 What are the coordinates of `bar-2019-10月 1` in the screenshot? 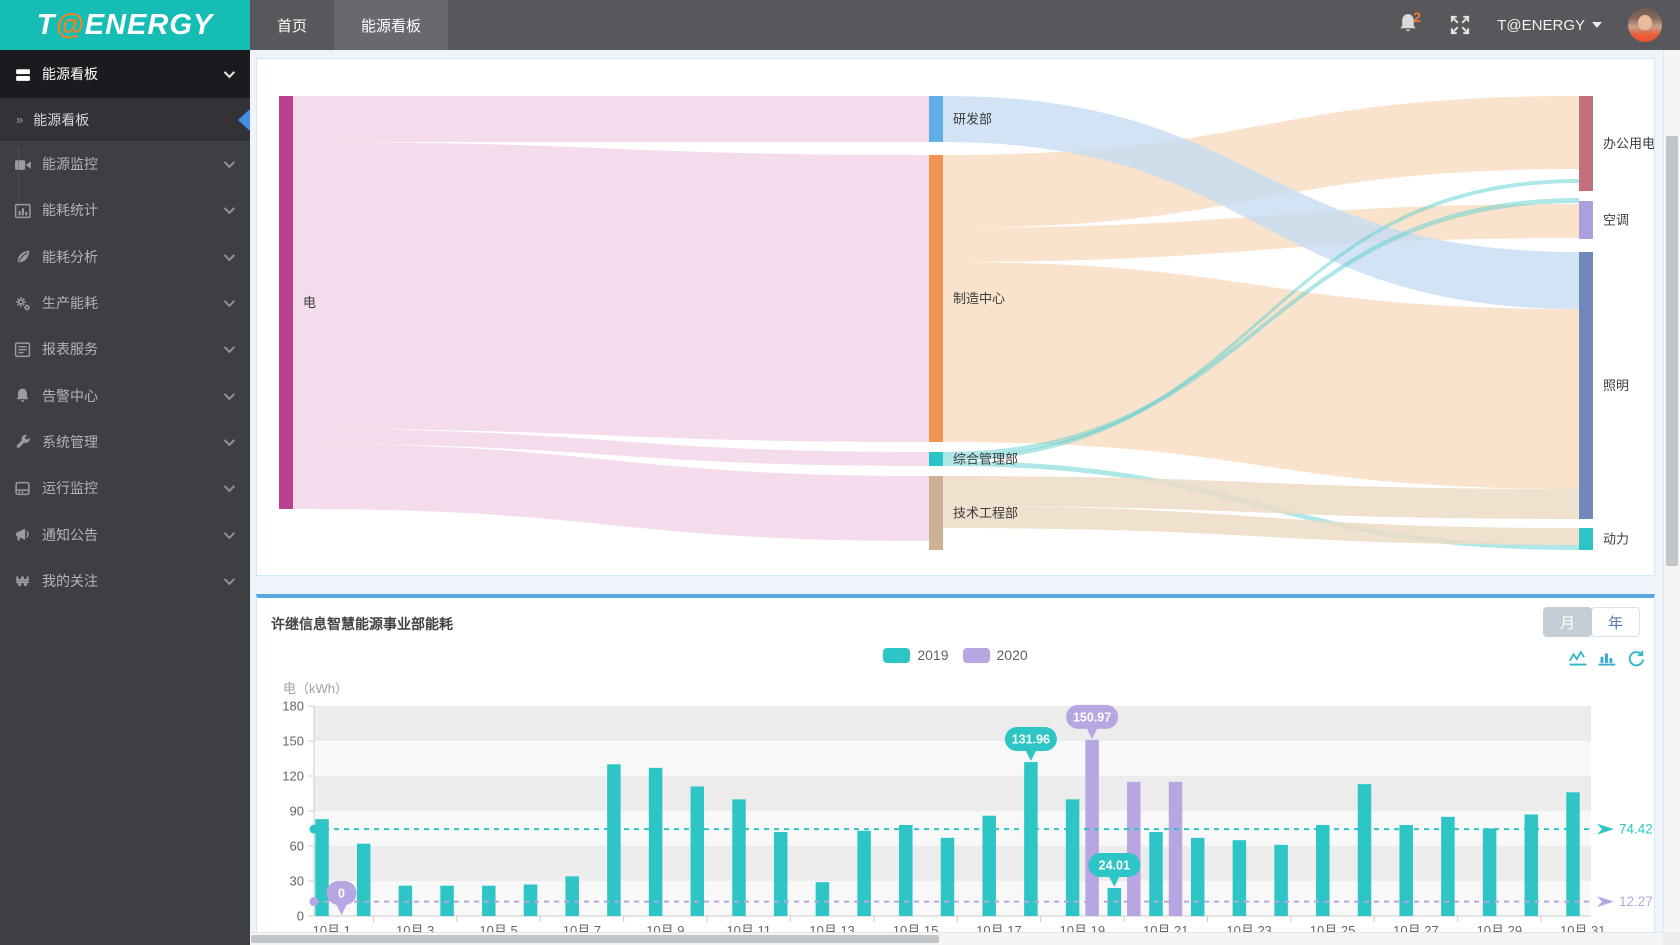 It's located at (322, 867).